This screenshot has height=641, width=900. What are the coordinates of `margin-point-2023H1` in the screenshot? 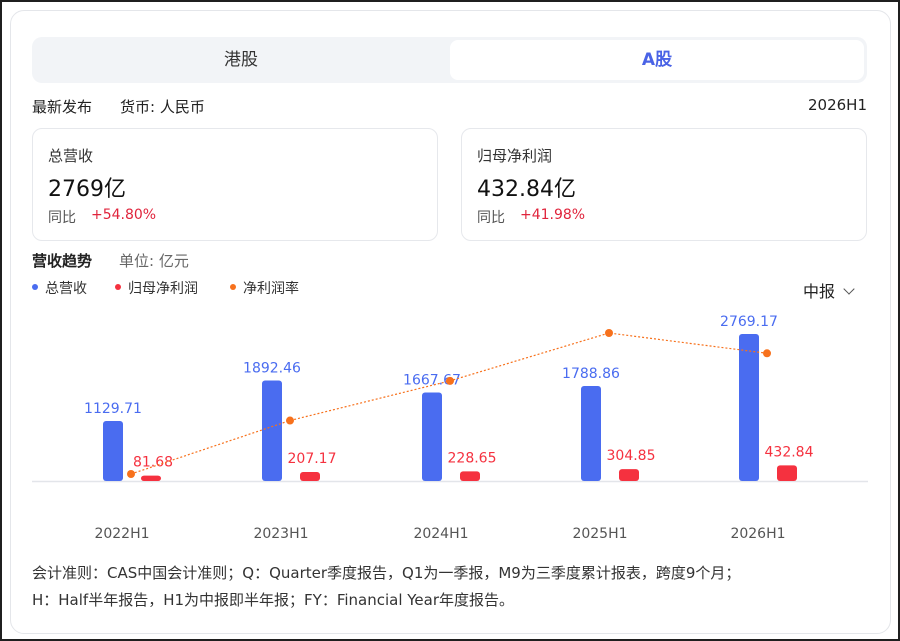 It's located at (290, 420).